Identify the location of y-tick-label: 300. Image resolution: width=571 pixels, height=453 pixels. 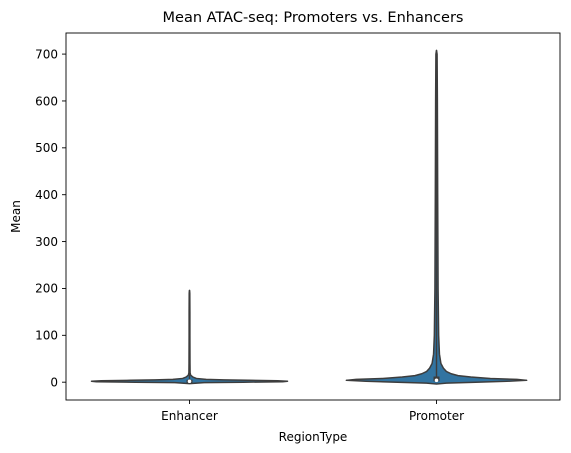
(46, 242).